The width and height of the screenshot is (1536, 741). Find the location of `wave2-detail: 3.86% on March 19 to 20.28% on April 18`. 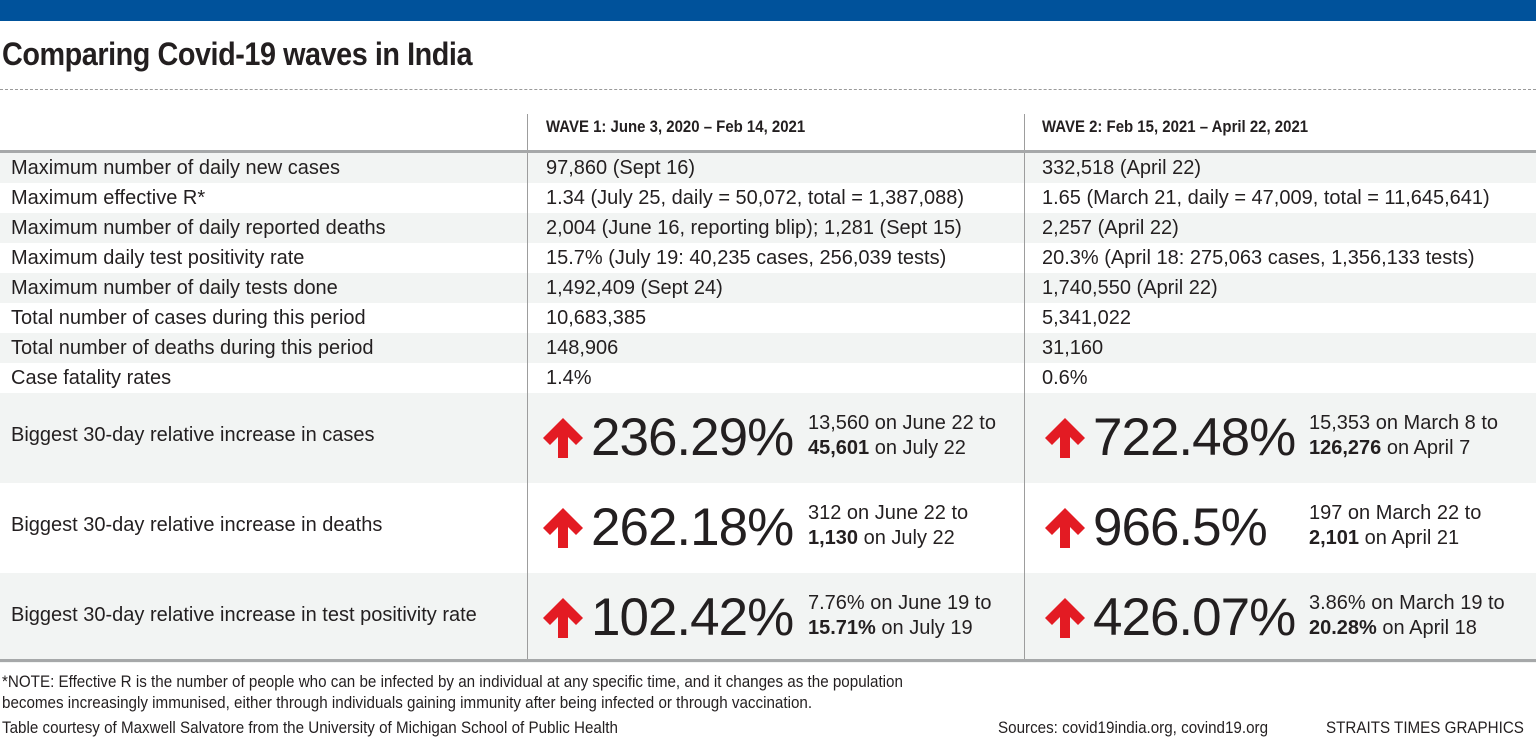

wave2-detail: 3.86% on March 19 to 20.28% on April 18 is located at coordinates (1407, 616).